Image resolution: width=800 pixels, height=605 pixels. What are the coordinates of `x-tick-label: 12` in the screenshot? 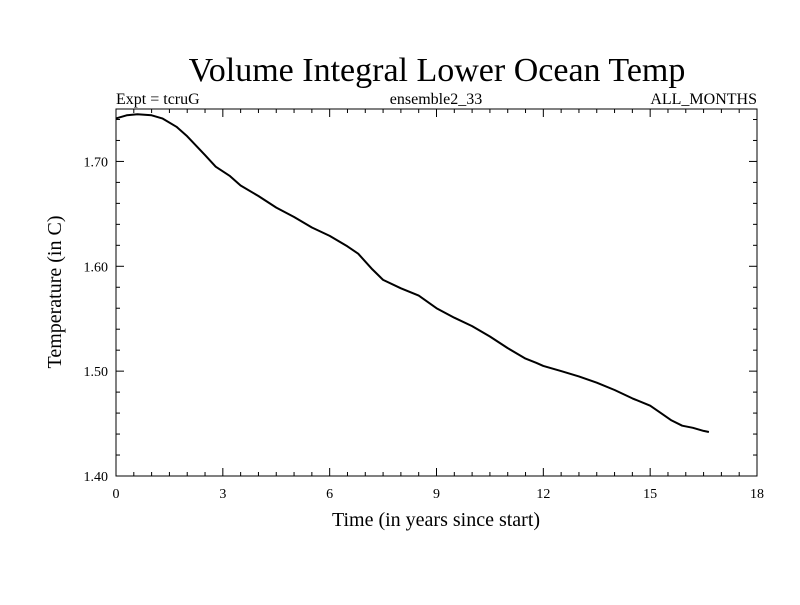 It's located at (543, 494).